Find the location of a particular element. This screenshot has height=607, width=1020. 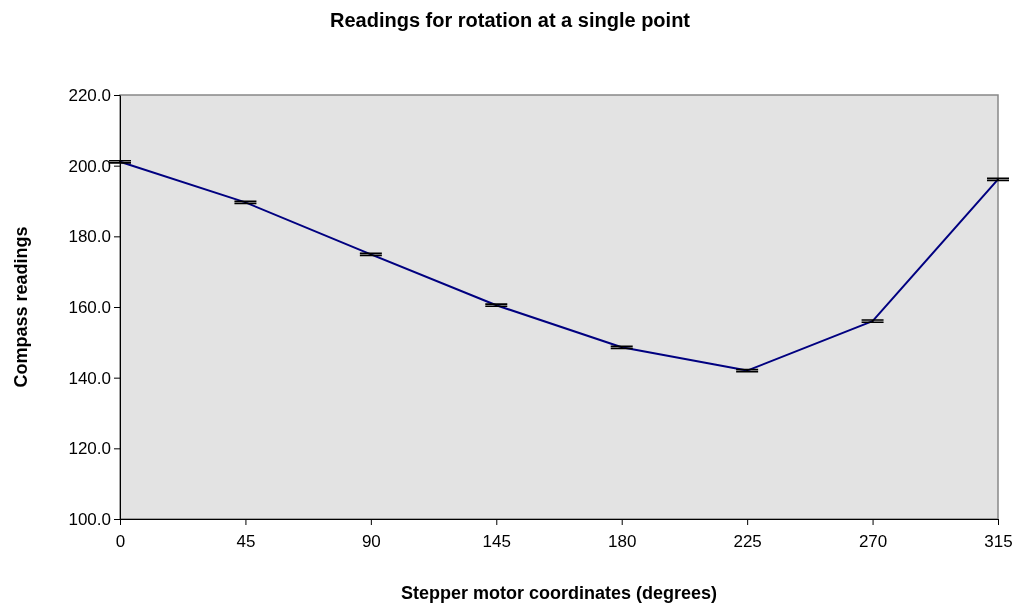

y-tick-label: 220.0 is located at coordinates (89, 95).